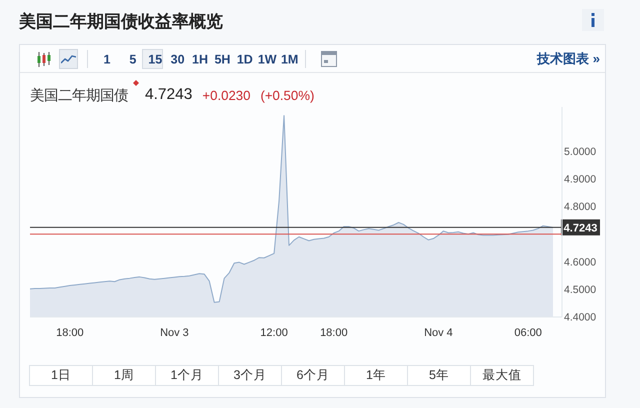 Image resolution: width=640 pixels, height=408 pixels. I want to click on x-tick-label: Nov 3, so click(174, 332).